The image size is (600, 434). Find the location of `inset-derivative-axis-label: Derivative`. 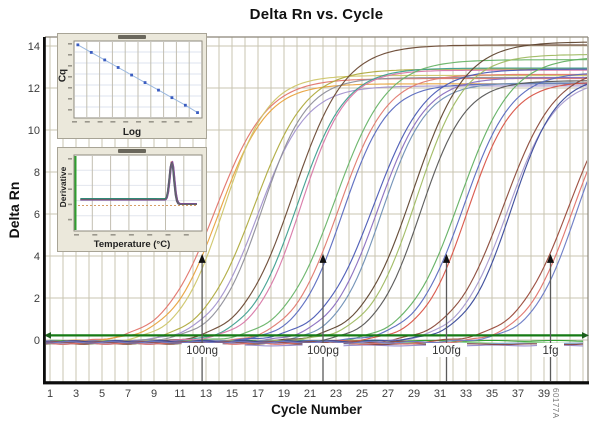

inset-derivative-axis-label: Derivative is located at coordinates (63, 187).